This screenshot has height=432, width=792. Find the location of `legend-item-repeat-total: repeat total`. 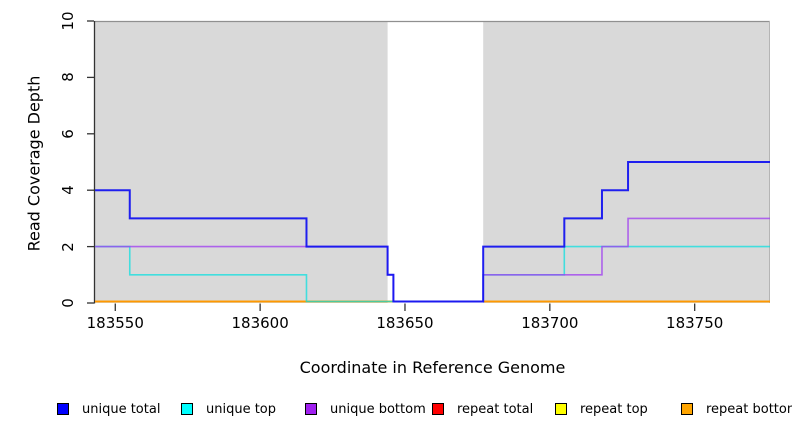

legend-item-repeat-total: repeat total is located at coordinates (482, 409).